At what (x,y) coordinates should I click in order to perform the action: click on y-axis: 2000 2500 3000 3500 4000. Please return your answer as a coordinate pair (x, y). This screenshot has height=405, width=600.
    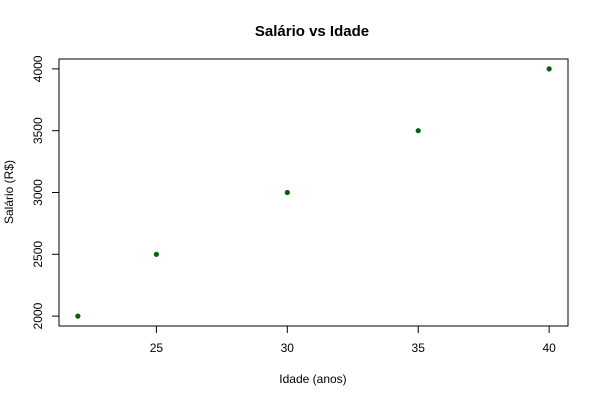
    Looking at the image, I should click on (45, 192).